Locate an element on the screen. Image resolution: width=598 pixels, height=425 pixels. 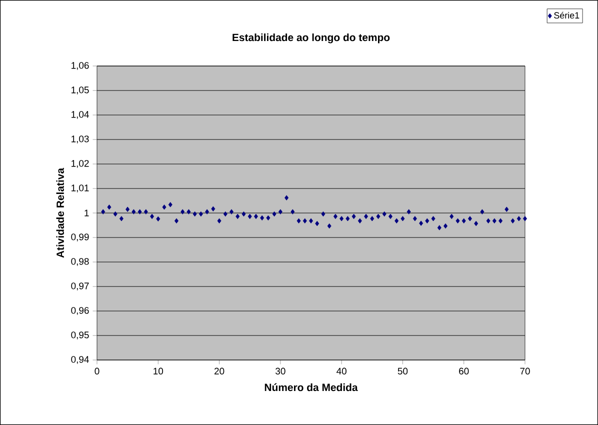
y-tick-label: 0,98 is located at coordinates (80, 262).